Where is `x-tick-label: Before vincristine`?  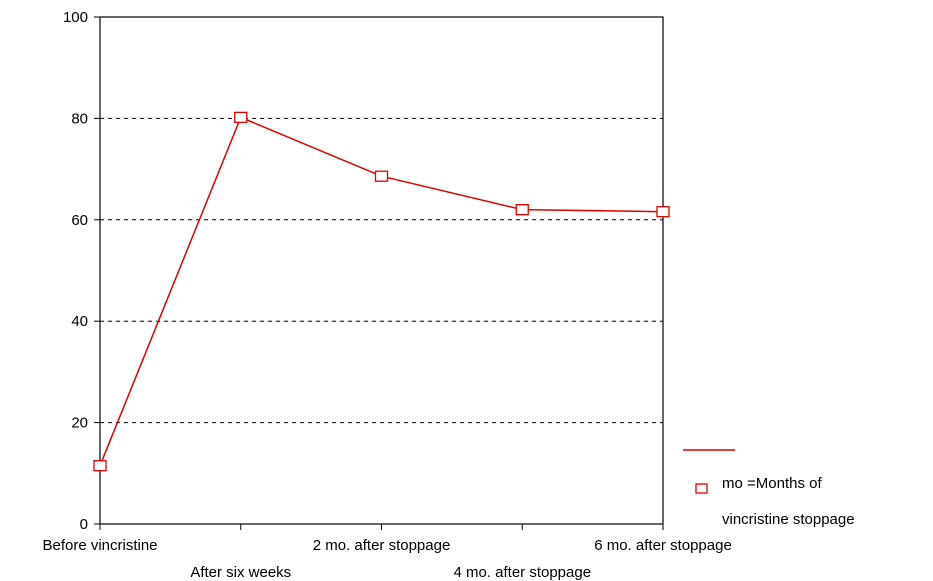 x-tick-label: Before vincristine is located at coordinates (99, 545).